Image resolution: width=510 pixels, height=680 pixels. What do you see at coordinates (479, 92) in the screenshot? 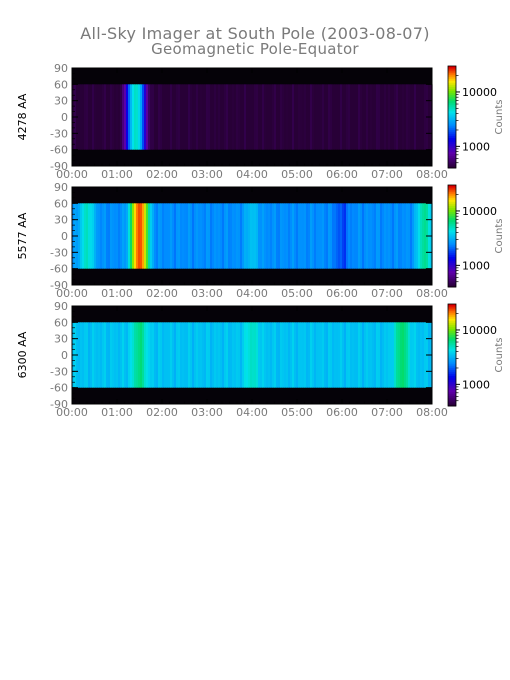
I see `colorbar-tick-label: 10000` at bounding box center [479, 92].